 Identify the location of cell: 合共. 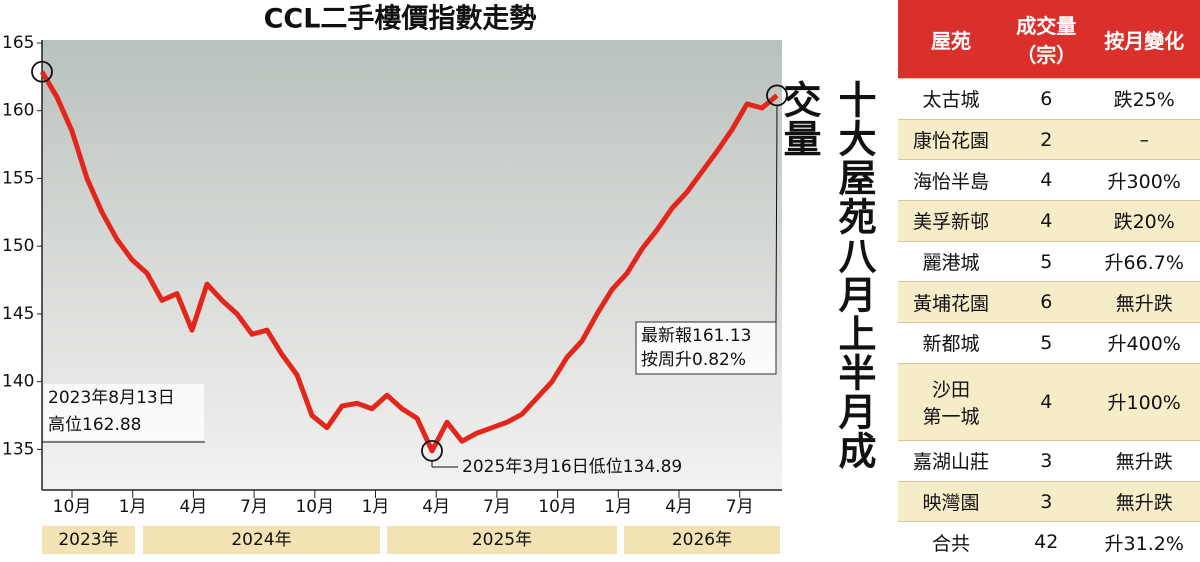
(951, 541).